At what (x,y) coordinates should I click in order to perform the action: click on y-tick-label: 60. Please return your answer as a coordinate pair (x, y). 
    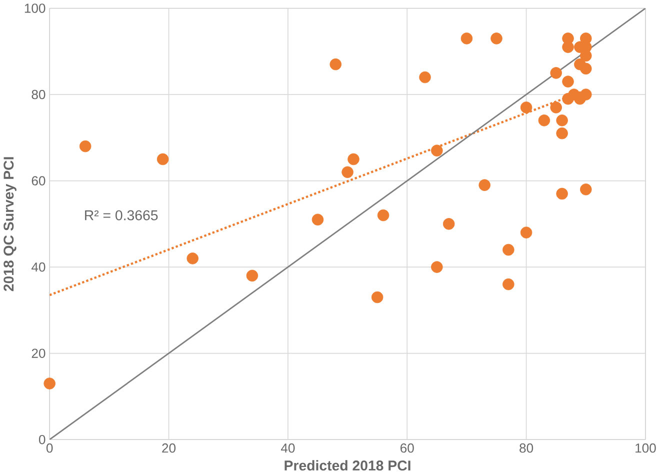
    Looking at the image, I should click on (39, 181).